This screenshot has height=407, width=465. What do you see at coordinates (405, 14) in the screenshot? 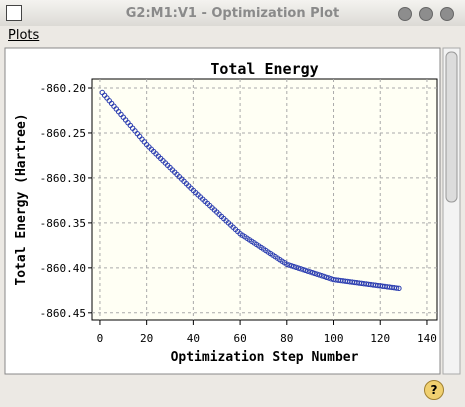
I see `minimize-button` at bounding box center [405, 14].